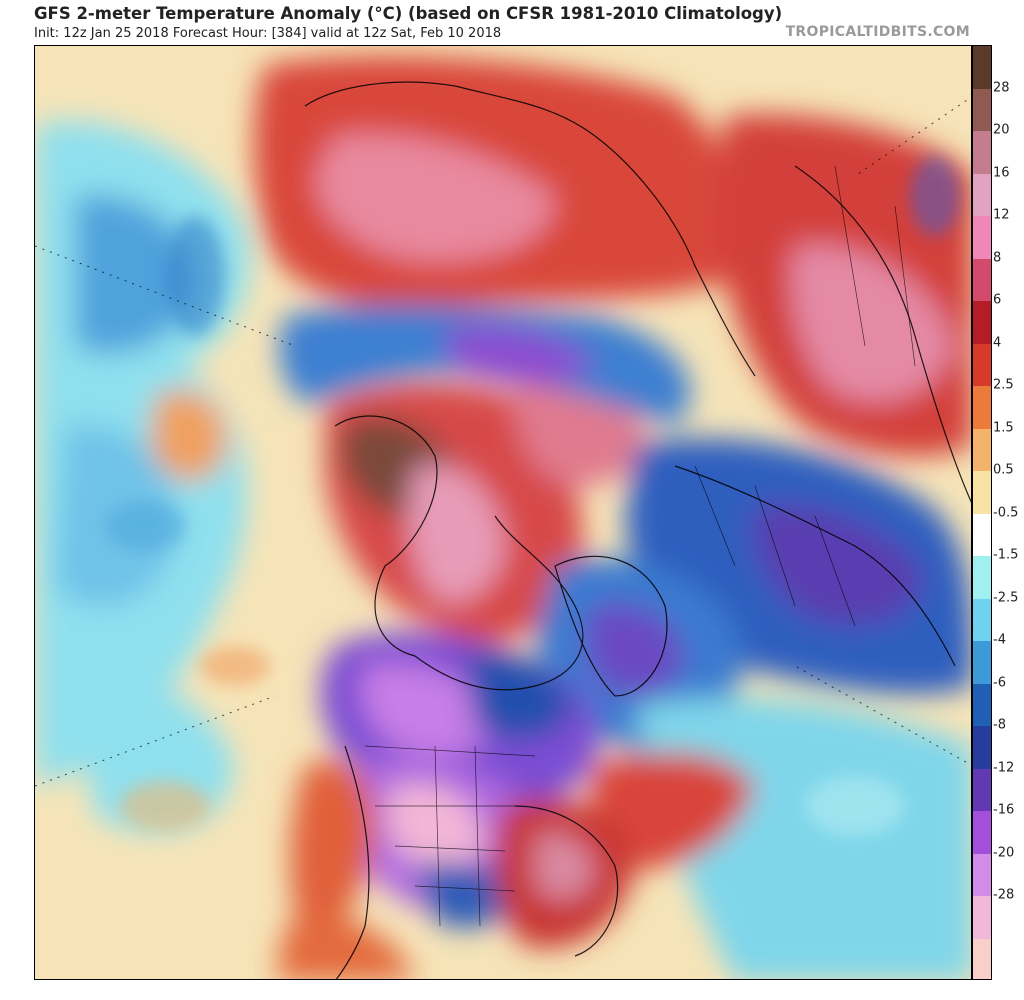  What do you see at coordinates (999, 640) in the screenshot?
I see `colorbar-label: -4` at bounding box center [999, 640].